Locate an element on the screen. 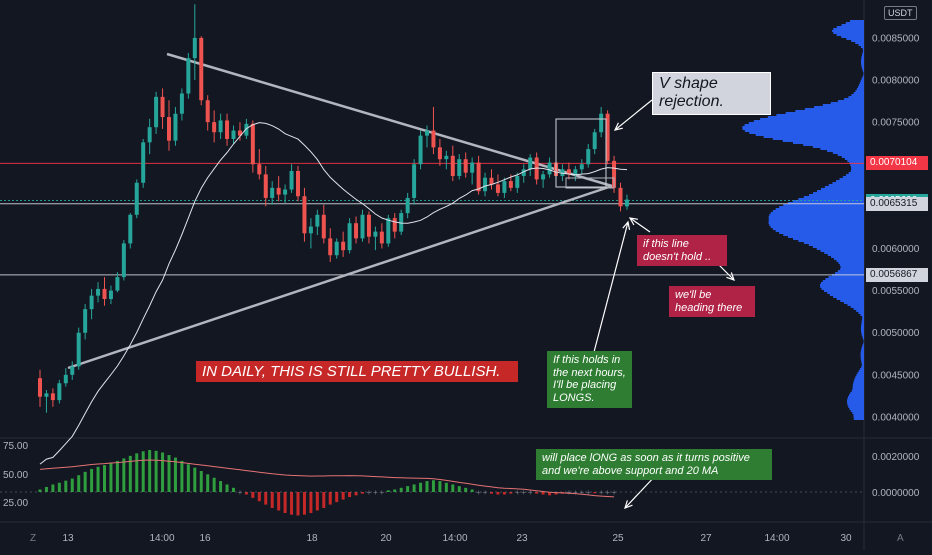 The image size is (932, 555). time-tick: 18 is located at coordinates (312, 538).